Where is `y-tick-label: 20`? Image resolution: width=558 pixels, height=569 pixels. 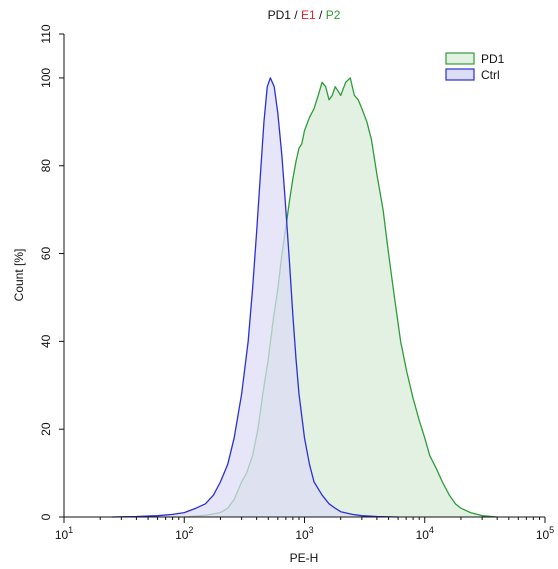
y-tick-label: 20 is located at coordinates (46, 429).